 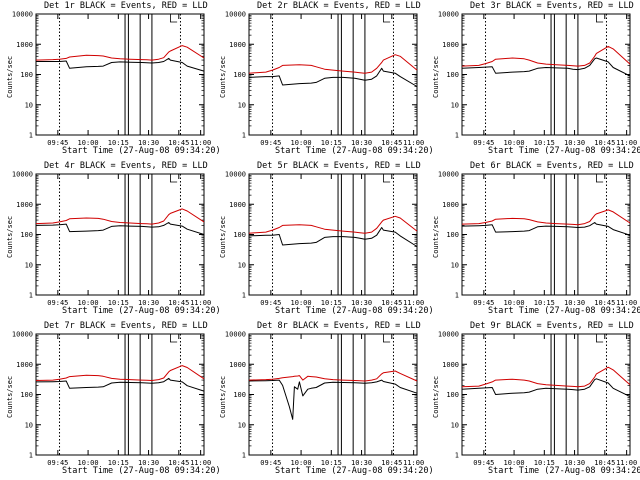 I want to click on plot-title: Det 3r BLACK = Events, RED = LLD, so click(x=552, y=6).